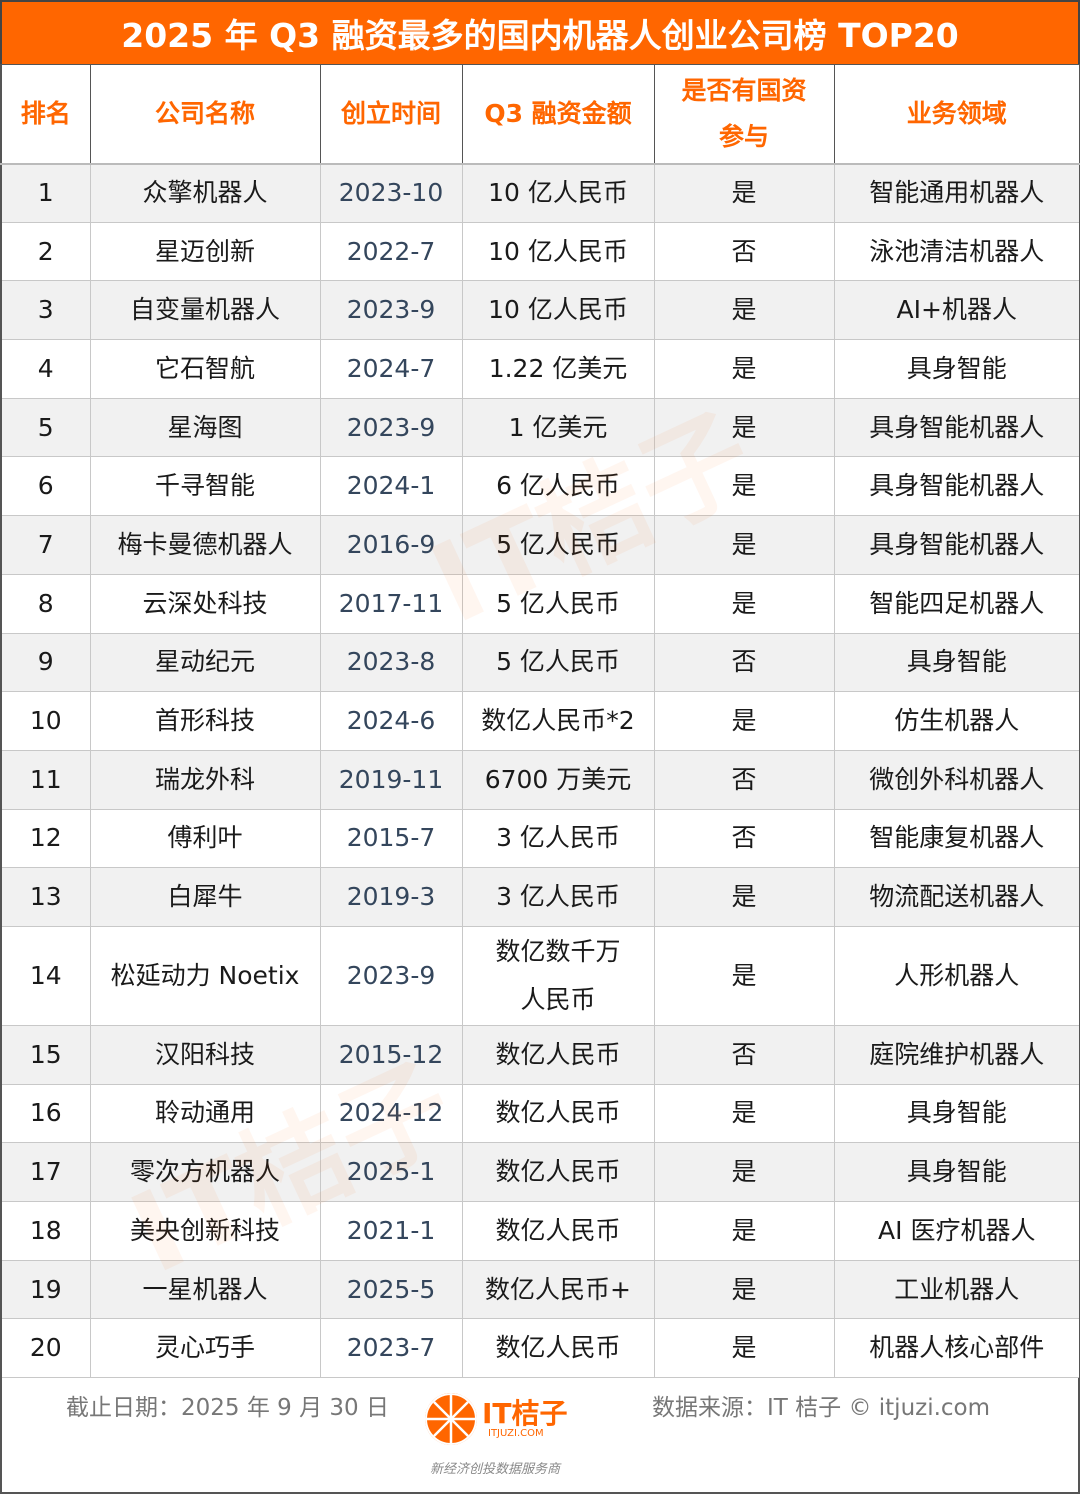  I want to click on cell-company: 美央创新科技, so click(205, 1231).